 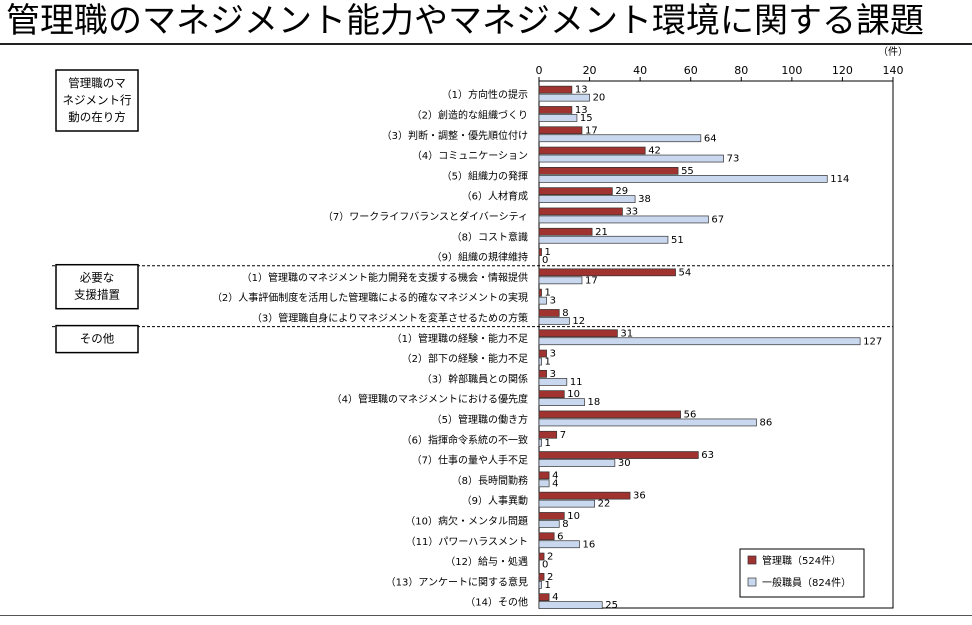 What do you see at coordinates (839, 179) in the screenshot?
I see `value-label: 114` at bounding box center [839, 179].